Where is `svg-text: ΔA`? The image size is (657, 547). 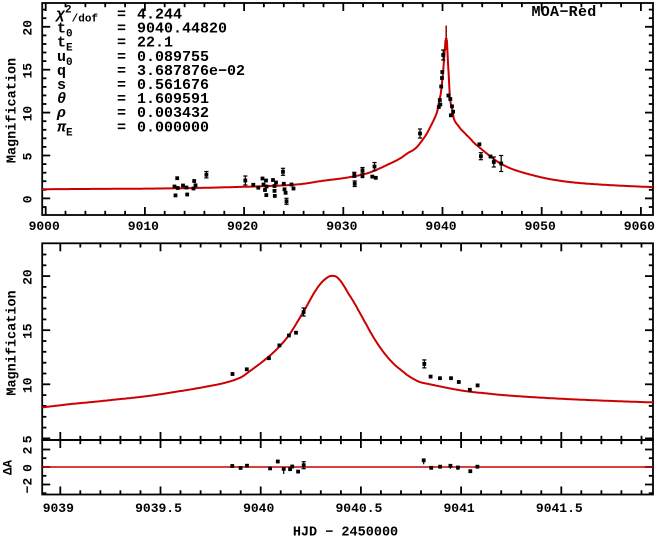
svg-text: ΔA is located at coordinates (9, 468).